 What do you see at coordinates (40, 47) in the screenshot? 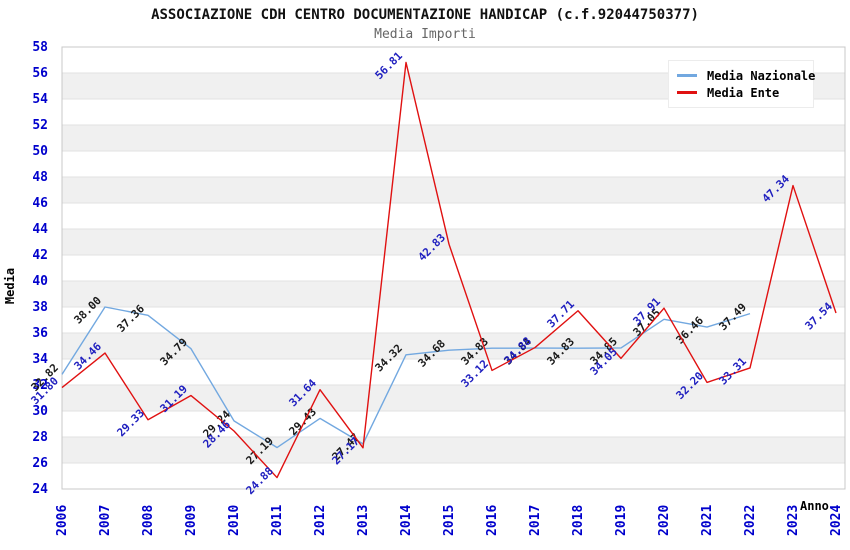
I see `y-tick-label: 58` at bounding box center [40, 47].